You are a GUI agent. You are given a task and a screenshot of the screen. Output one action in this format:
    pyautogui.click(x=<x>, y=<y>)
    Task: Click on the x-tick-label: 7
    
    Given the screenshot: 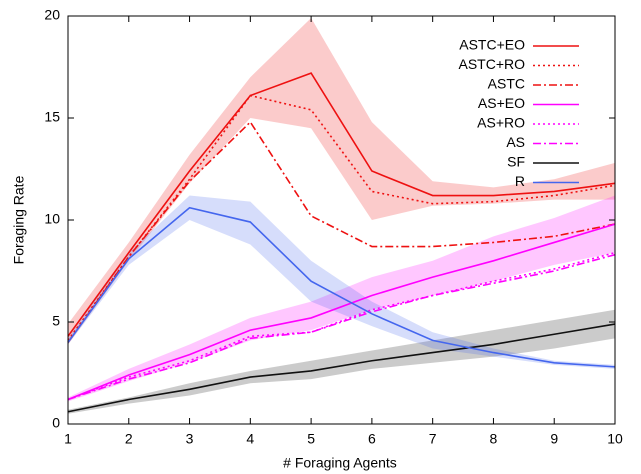 What is the action you would take?
    pyautogui.click(x=433, y=439)
    